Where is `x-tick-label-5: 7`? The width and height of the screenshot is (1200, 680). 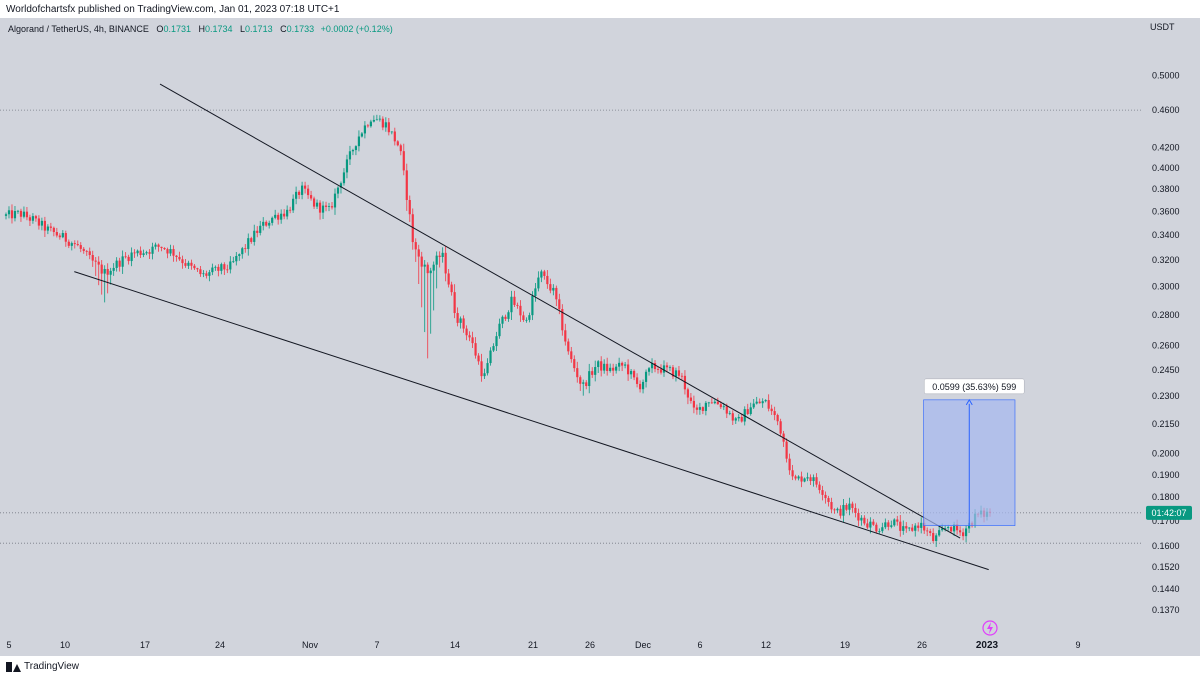
x-tick-label-5: 7 is located at coordinates (376, 645).